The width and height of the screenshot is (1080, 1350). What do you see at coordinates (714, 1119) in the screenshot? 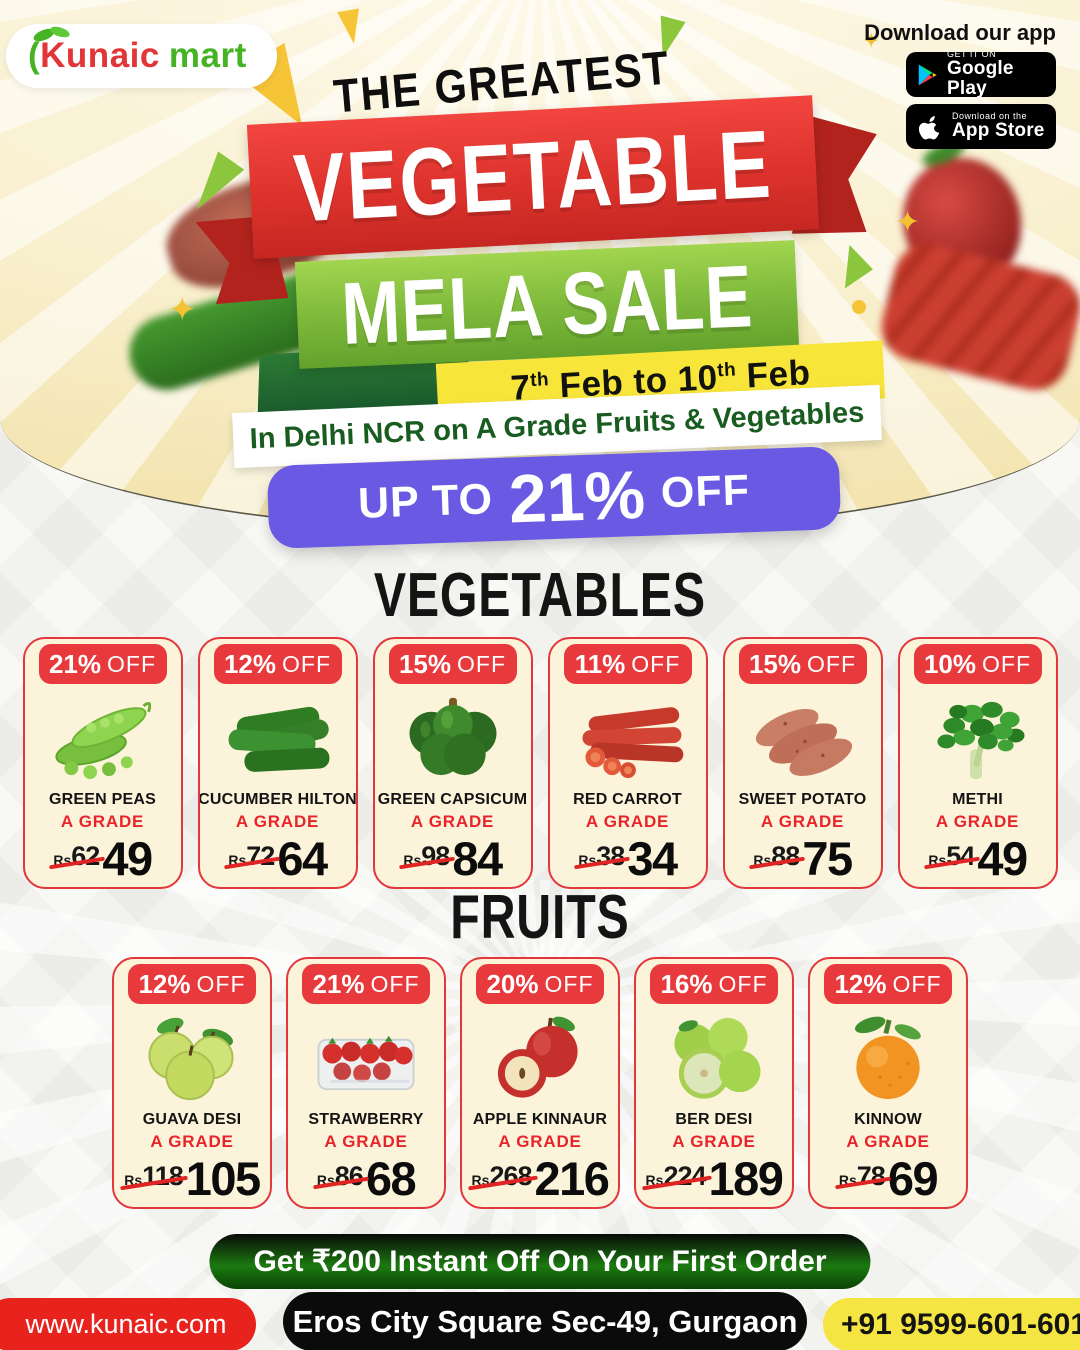
I see `product-name: BER DESI` at bounding box center [714, 1119].